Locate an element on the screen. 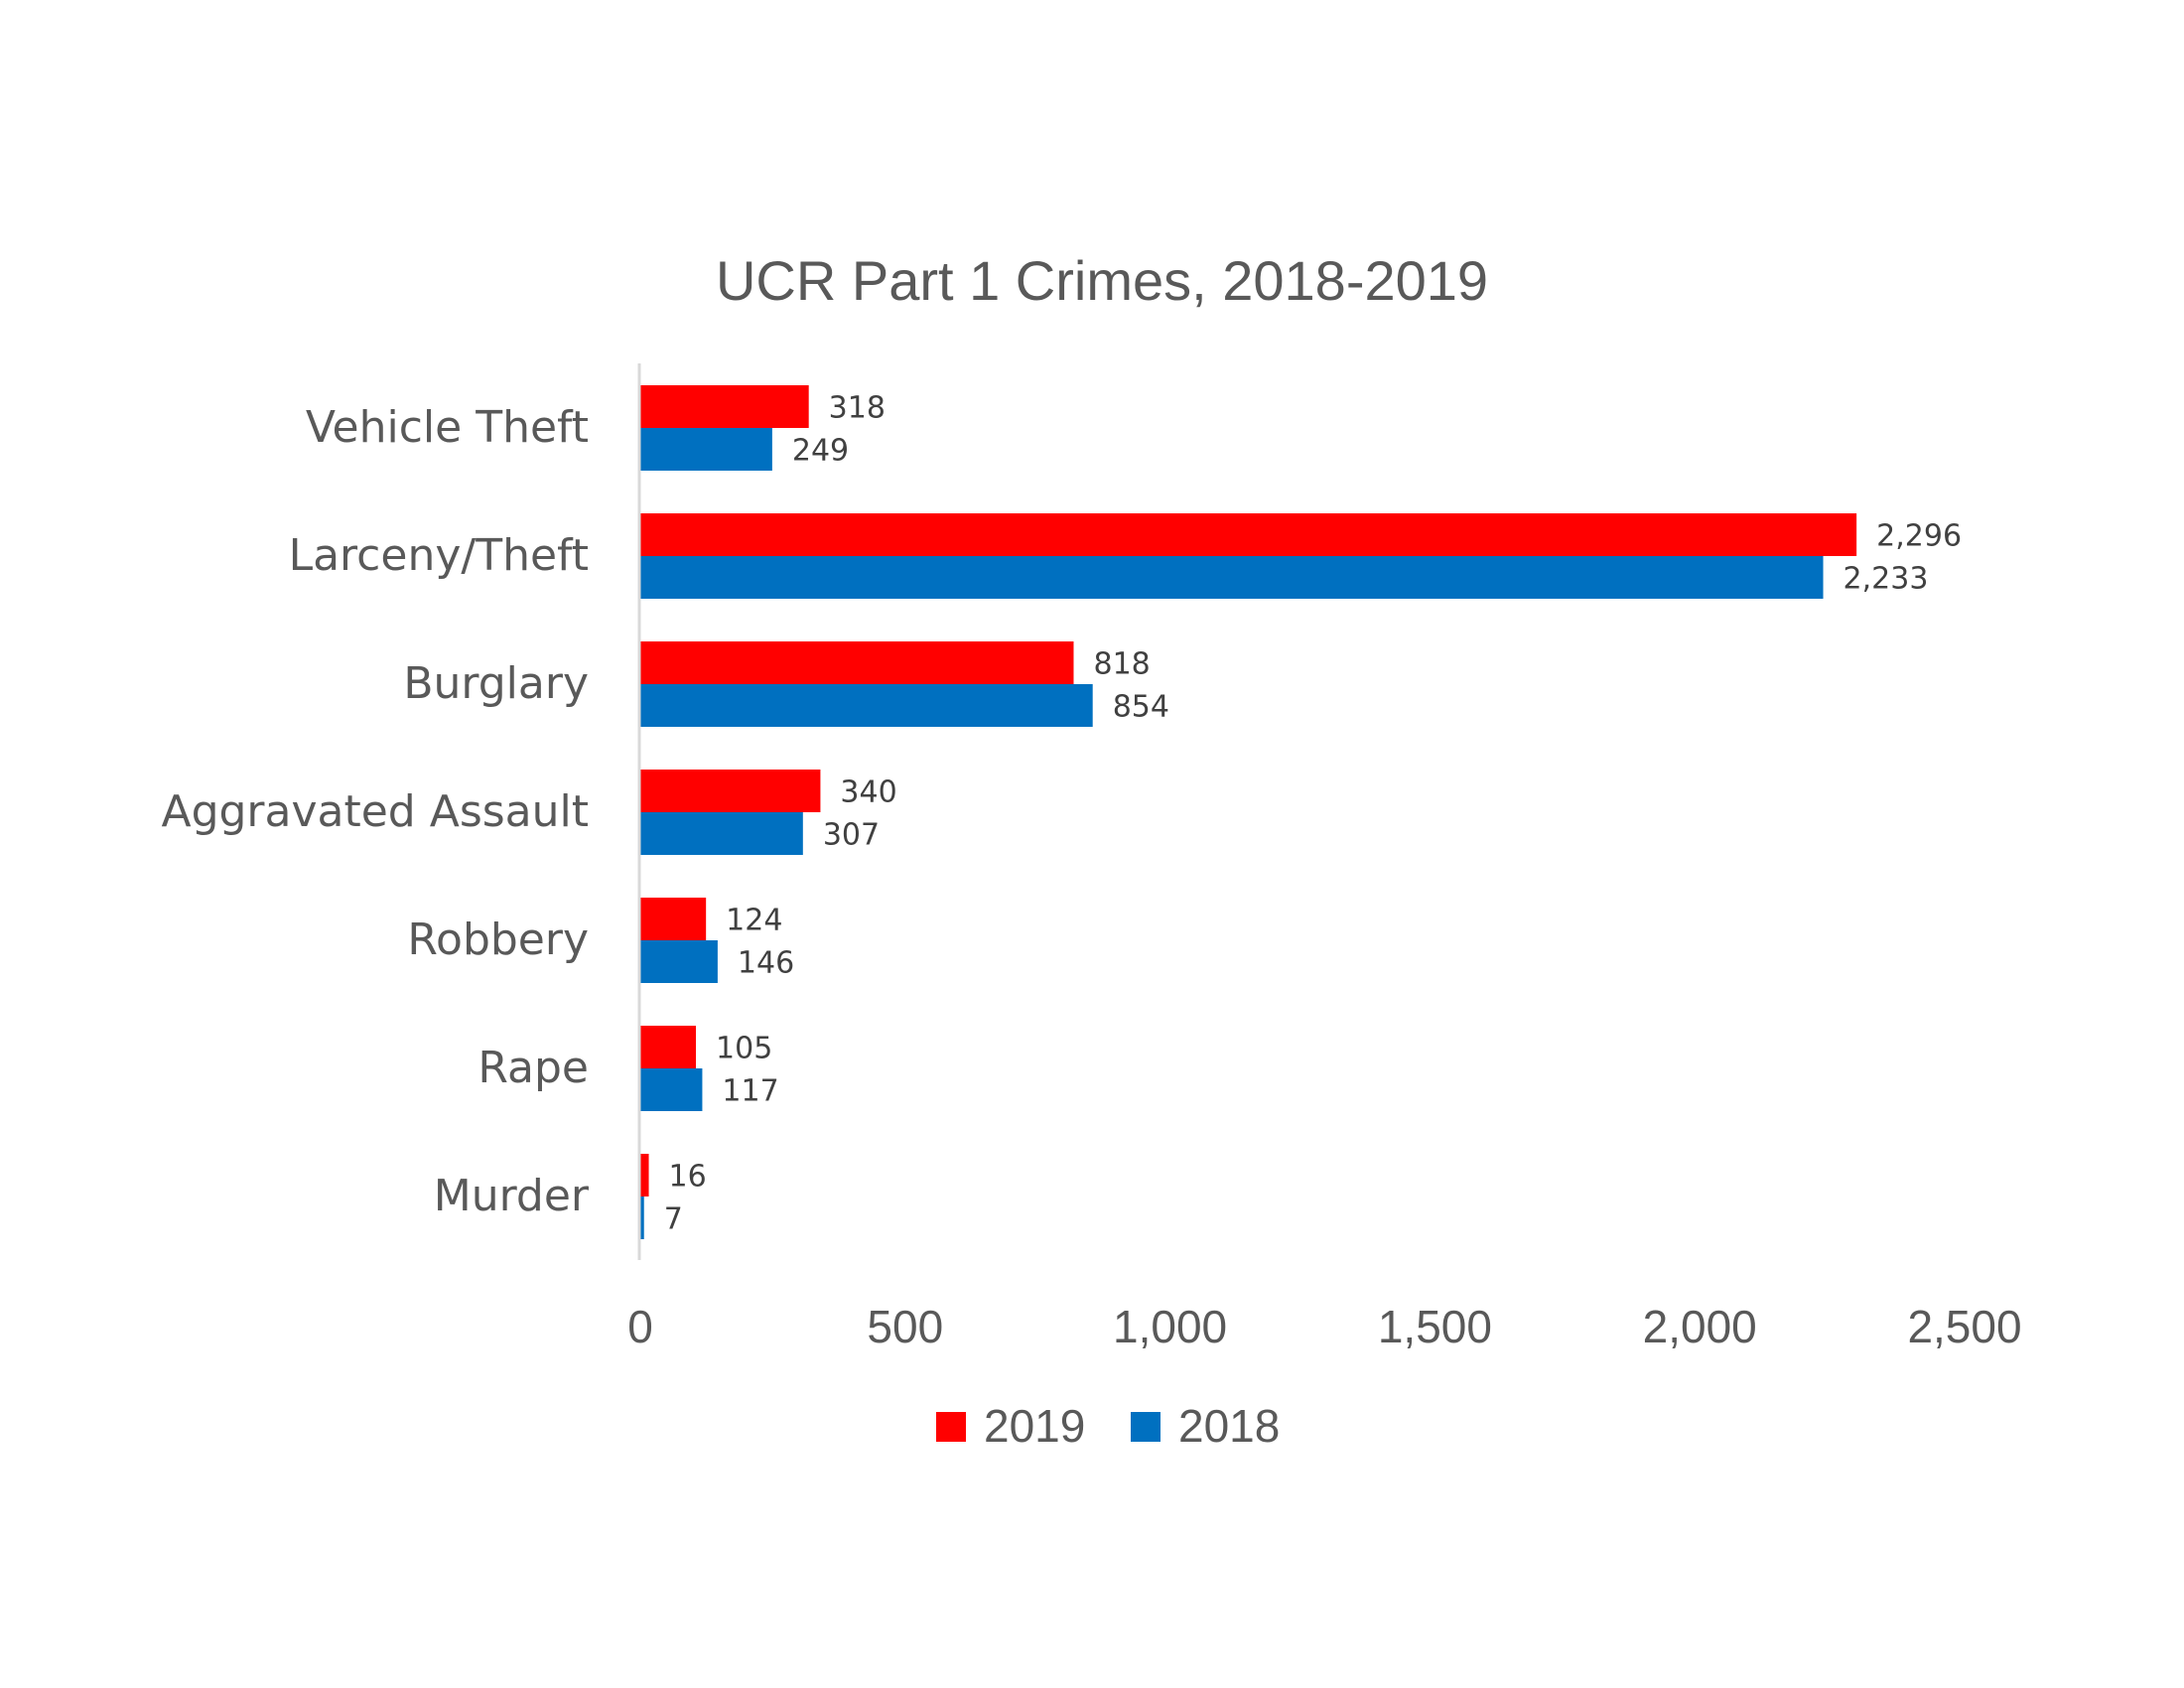 The image size is (2184, 1688). data-label-2018: 7 is located at coordinates (673, 1219).